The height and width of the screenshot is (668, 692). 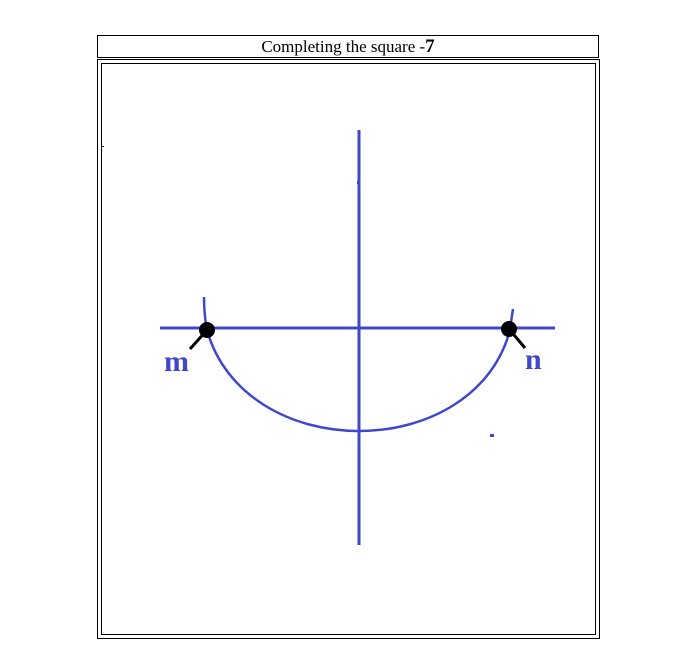 I want to click on point-m-marker, so click(x=207, y=330).